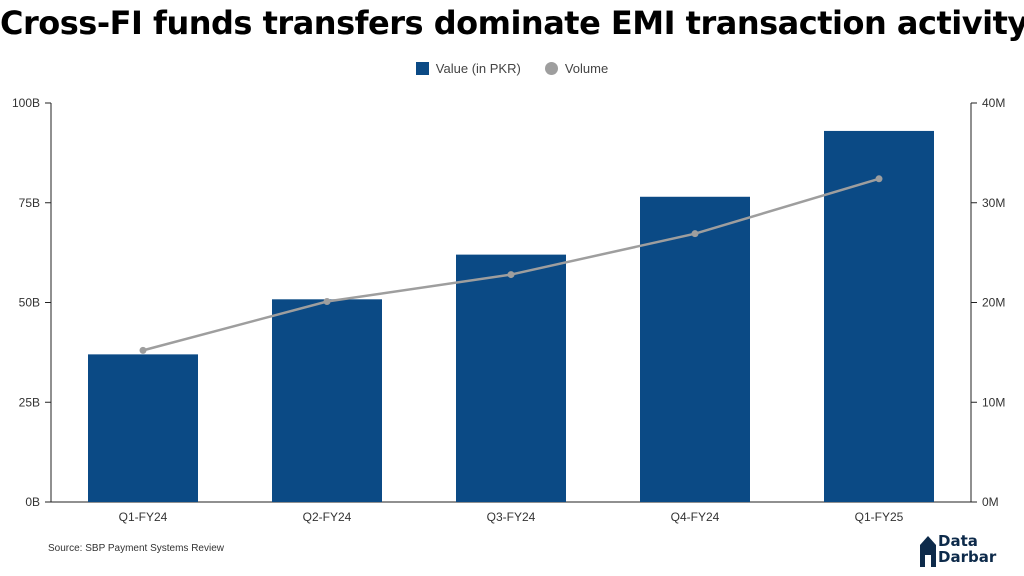  What do you see at coordinates (327, 517) in the screenshot?
I see `x-tick-label: Q2-FY24` at bounding box center [327, 517].